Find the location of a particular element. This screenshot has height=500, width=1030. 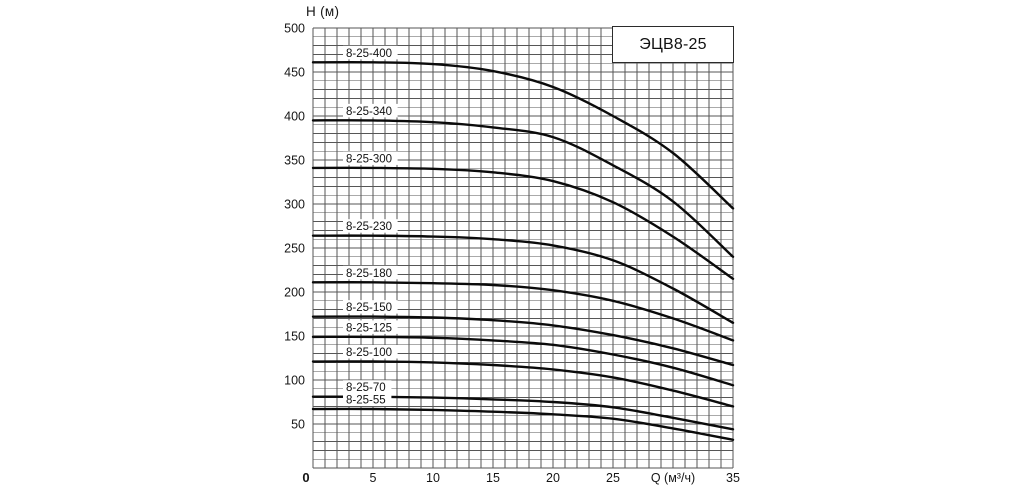

chart-title-box: ЭЦВ8-25 is located at coordinates (673, 44).